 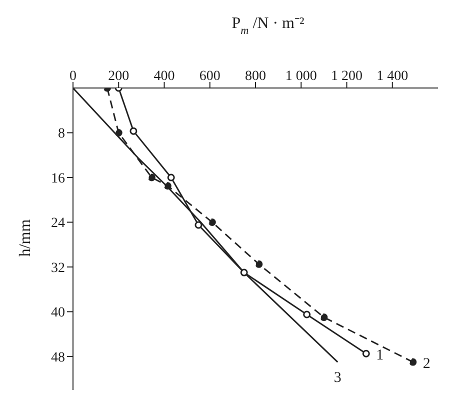 What do you see at coordinates (255, 76) in the screenshot?
I see `x-tick-label: 800` at bounding box center [255, 76].